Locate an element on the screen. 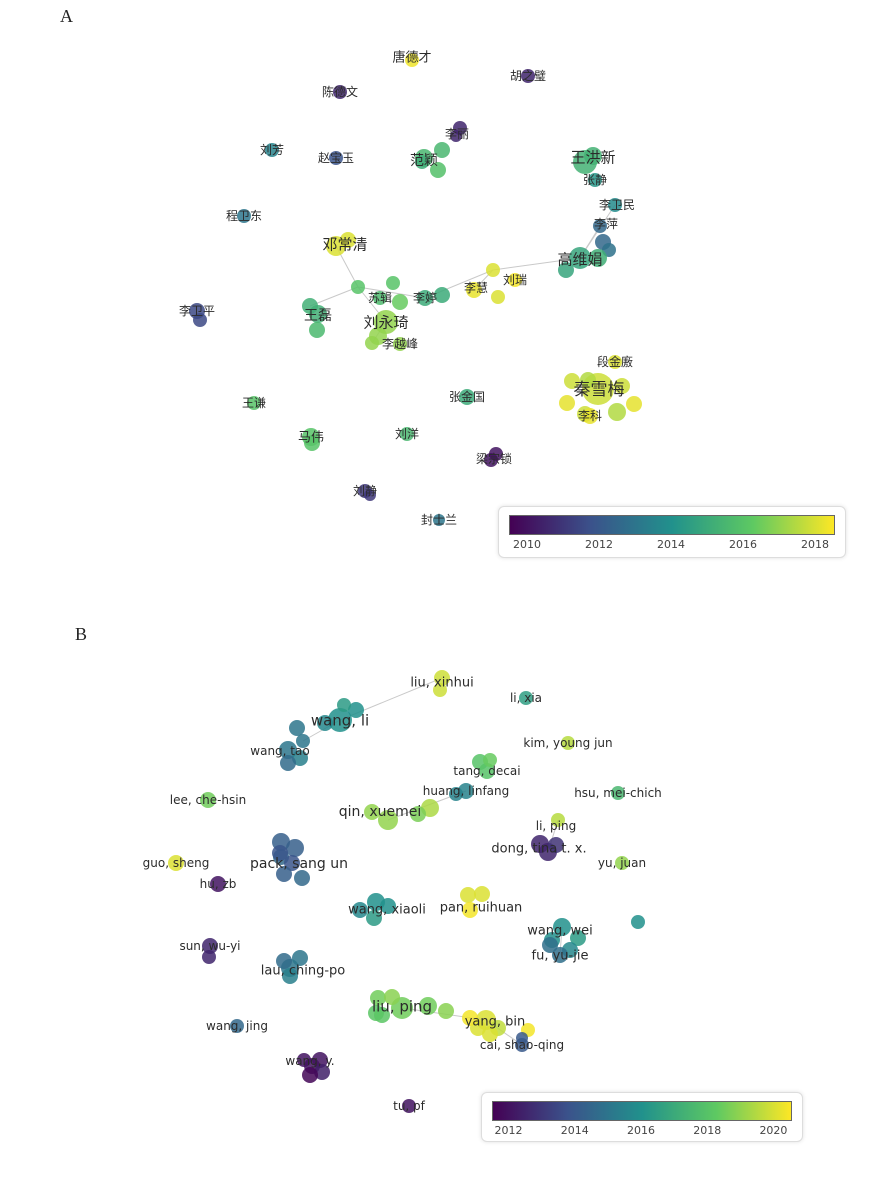 The image size is (878, 1182). panel-b-node-yu-juan: yu, juan is located at coordinates (622, 863).